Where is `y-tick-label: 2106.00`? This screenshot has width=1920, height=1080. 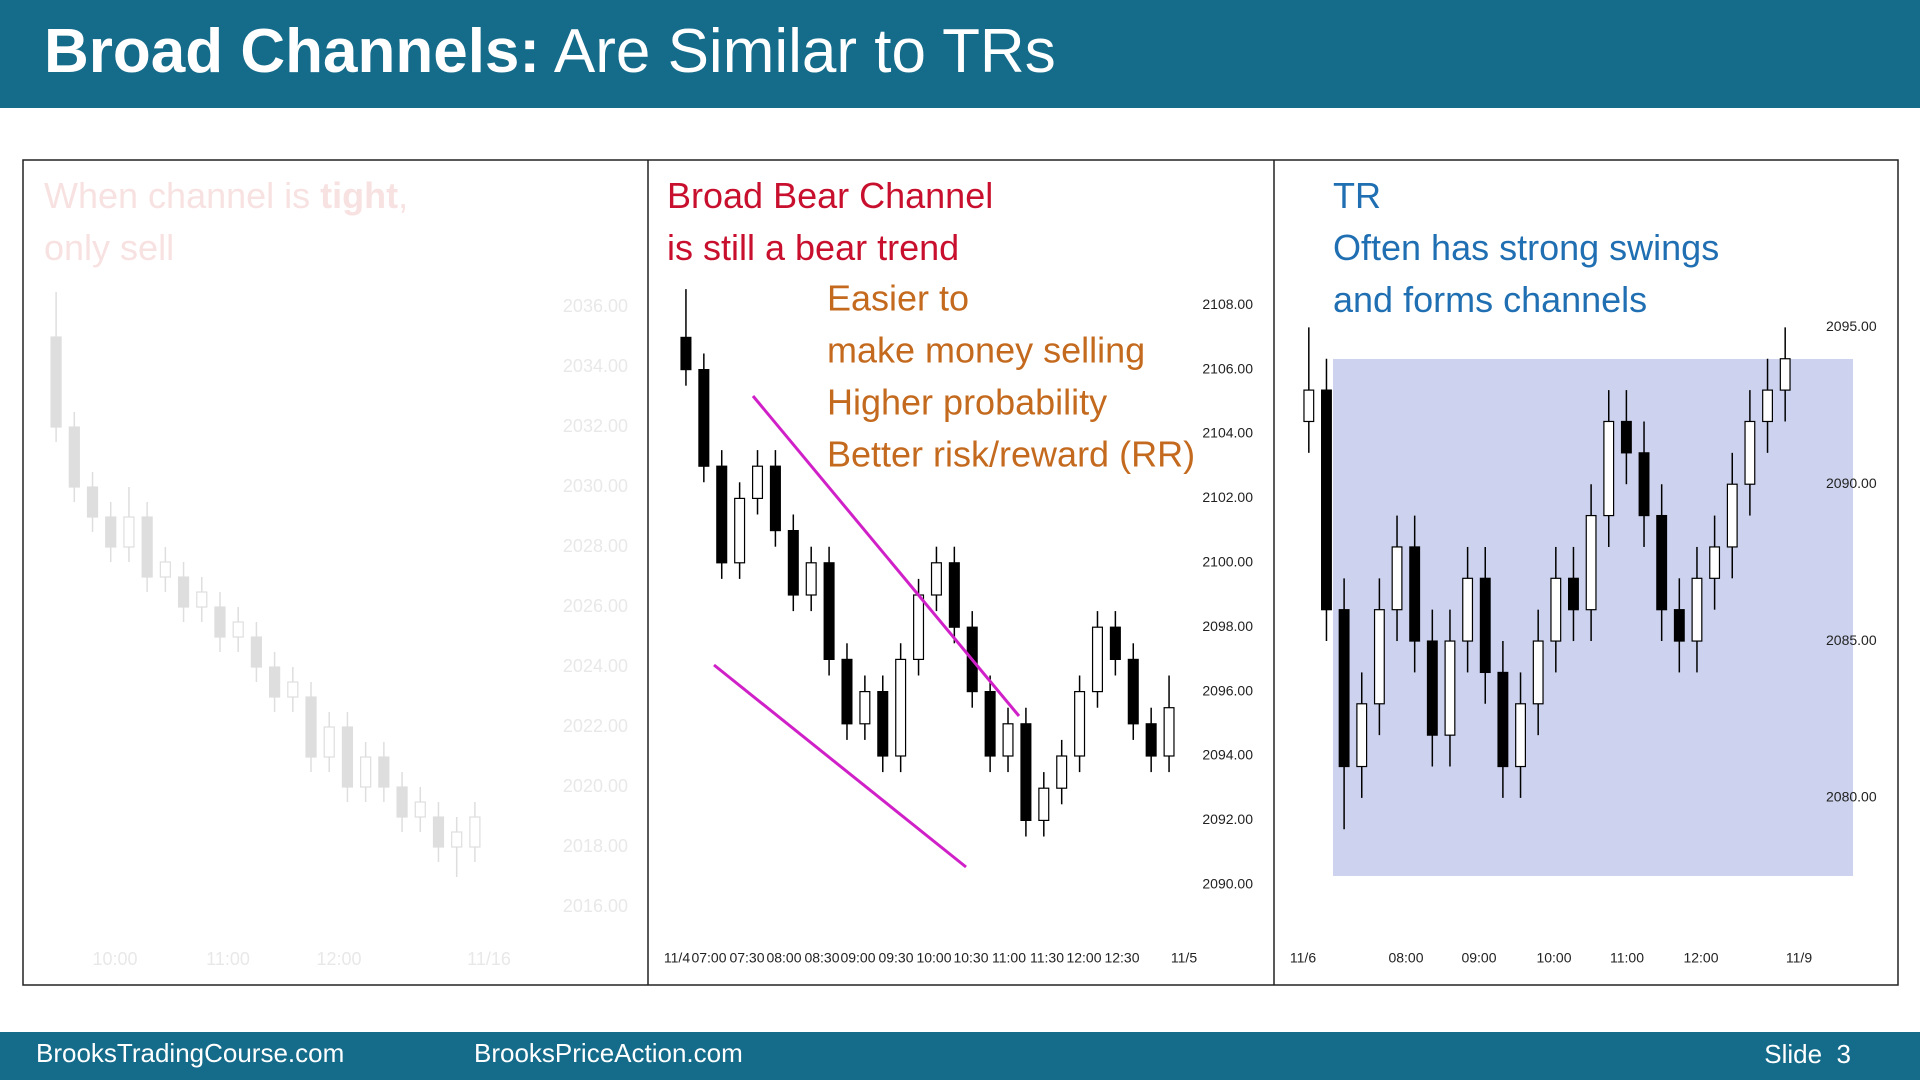 y-tick-label: 2106.00 is located at coordinates (1227, 368).